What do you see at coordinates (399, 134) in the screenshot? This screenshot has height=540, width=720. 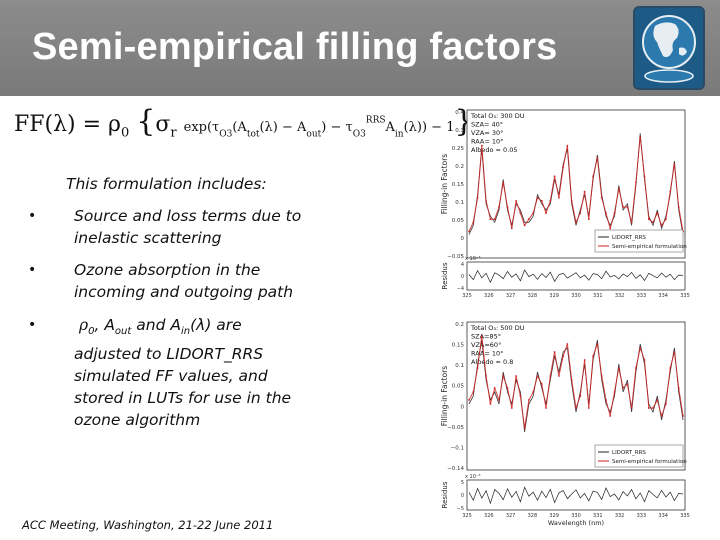 I see `formula-in-sub: in` at bounding box center [399, 134].